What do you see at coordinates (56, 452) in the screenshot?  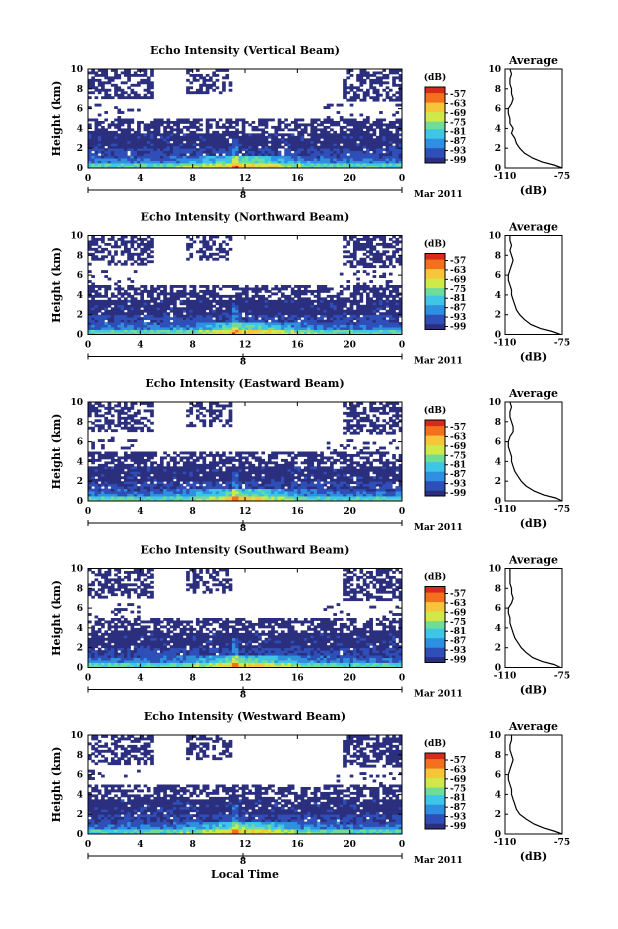 I see `y-axis-label: Height (km)` at bounding box center [56, 452].